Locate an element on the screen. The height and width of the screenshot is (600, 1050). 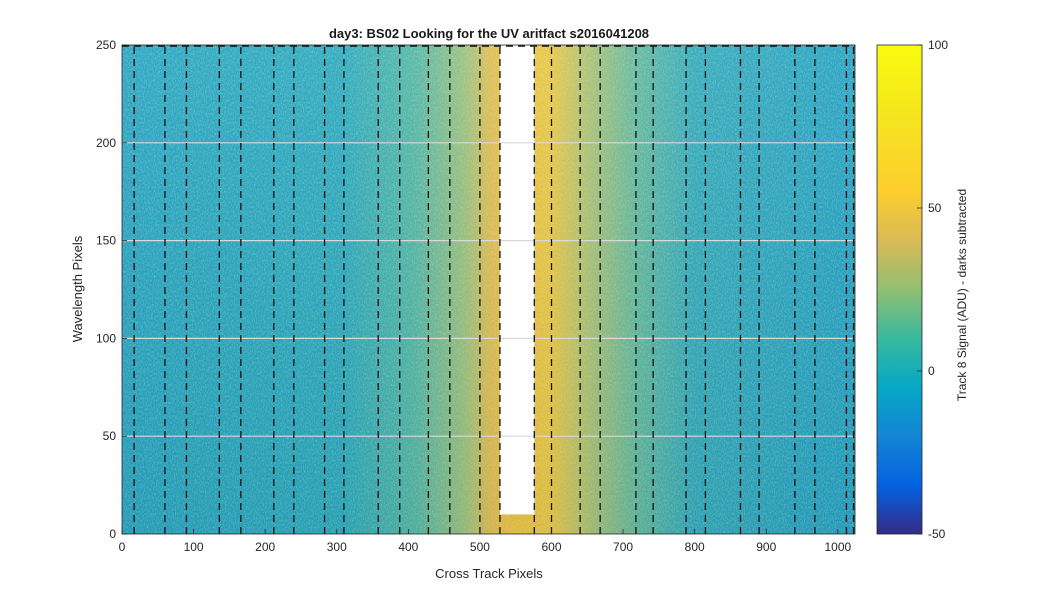
x-tick-label: 400 is located at coordinates (408, 547).